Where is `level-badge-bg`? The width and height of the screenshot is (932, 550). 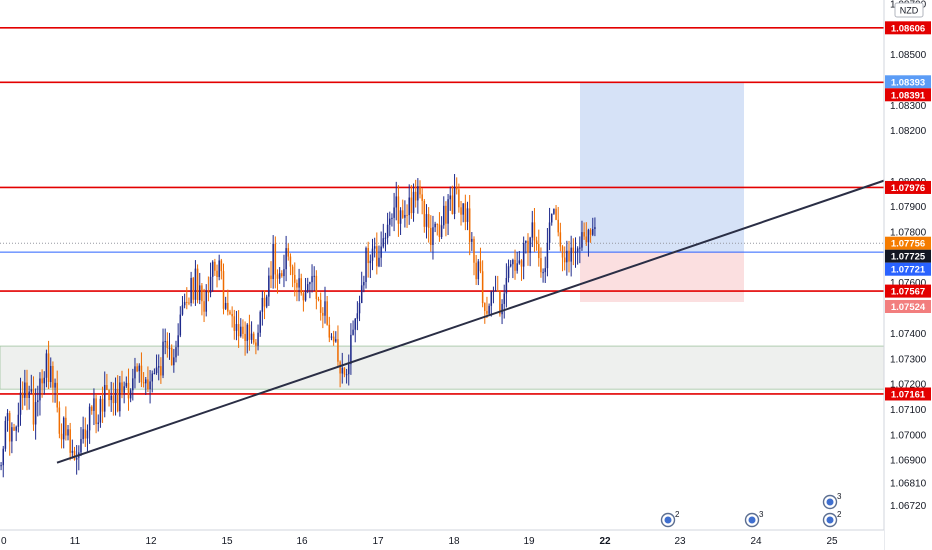
level-badge-bg is located at coordinates (908, 28).